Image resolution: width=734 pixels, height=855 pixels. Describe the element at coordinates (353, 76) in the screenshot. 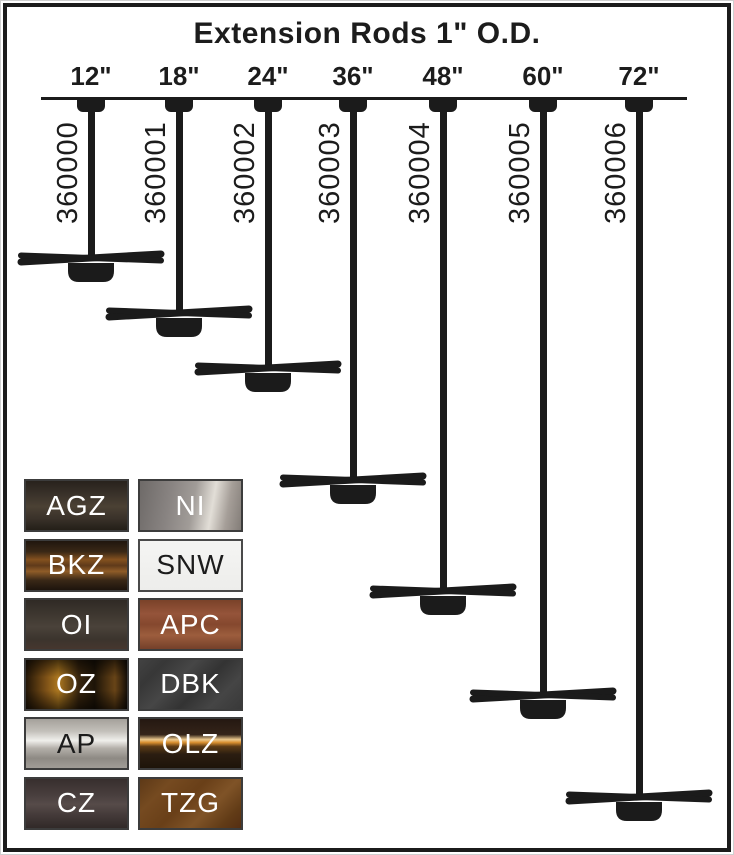

I see `rod-length-label: 36"` at that location.